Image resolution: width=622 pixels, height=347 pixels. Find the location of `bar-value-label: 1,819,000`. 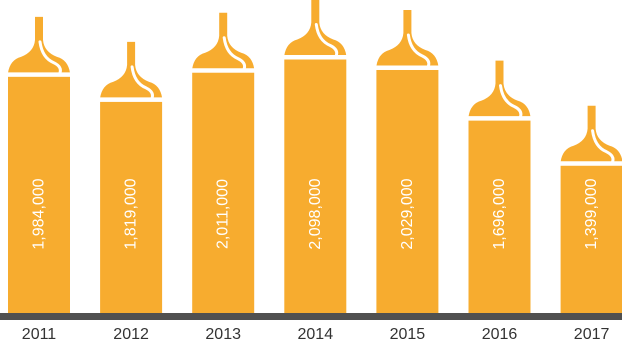

bar-value-label: 1,819,000 is located at coordinates (131, 213).